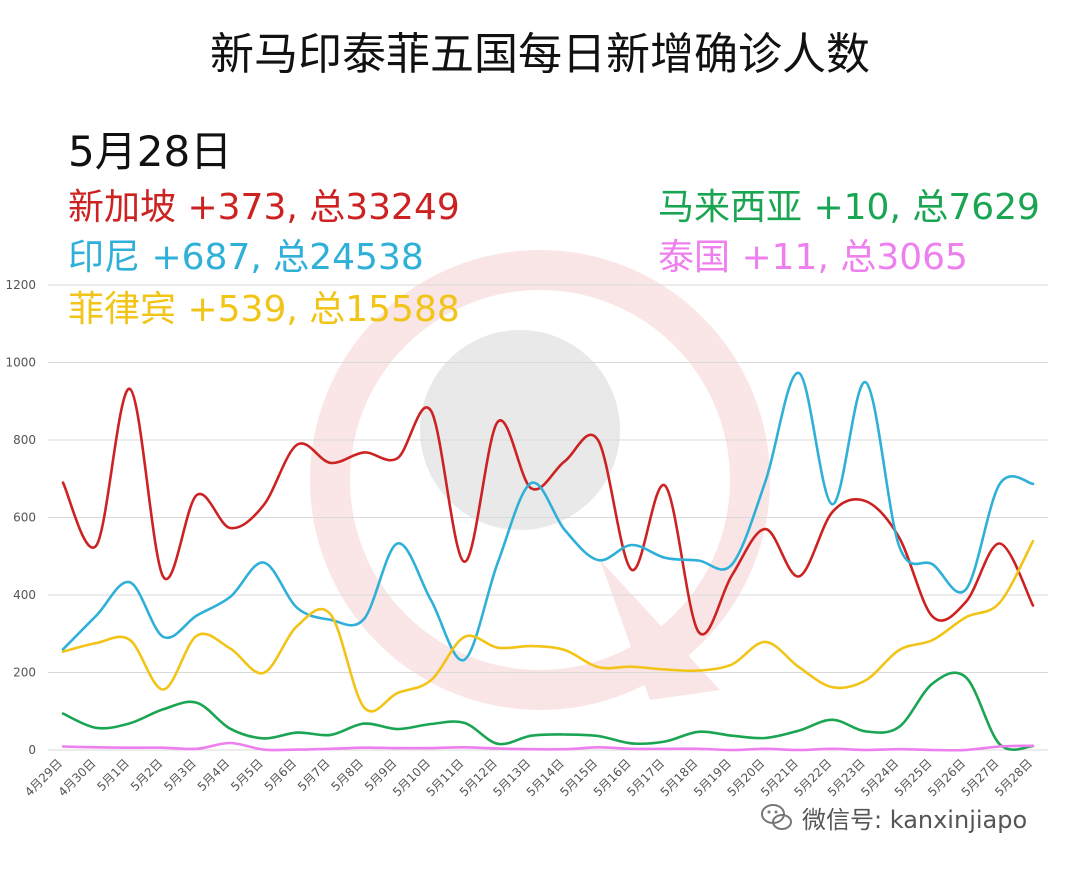 Image resolution: width=1080 pixels, height=870 pixels. What do you see at coordinates (24, 440) in the screenshot?
I see `y-tick-label: 800` at bounding box center [24, 440].